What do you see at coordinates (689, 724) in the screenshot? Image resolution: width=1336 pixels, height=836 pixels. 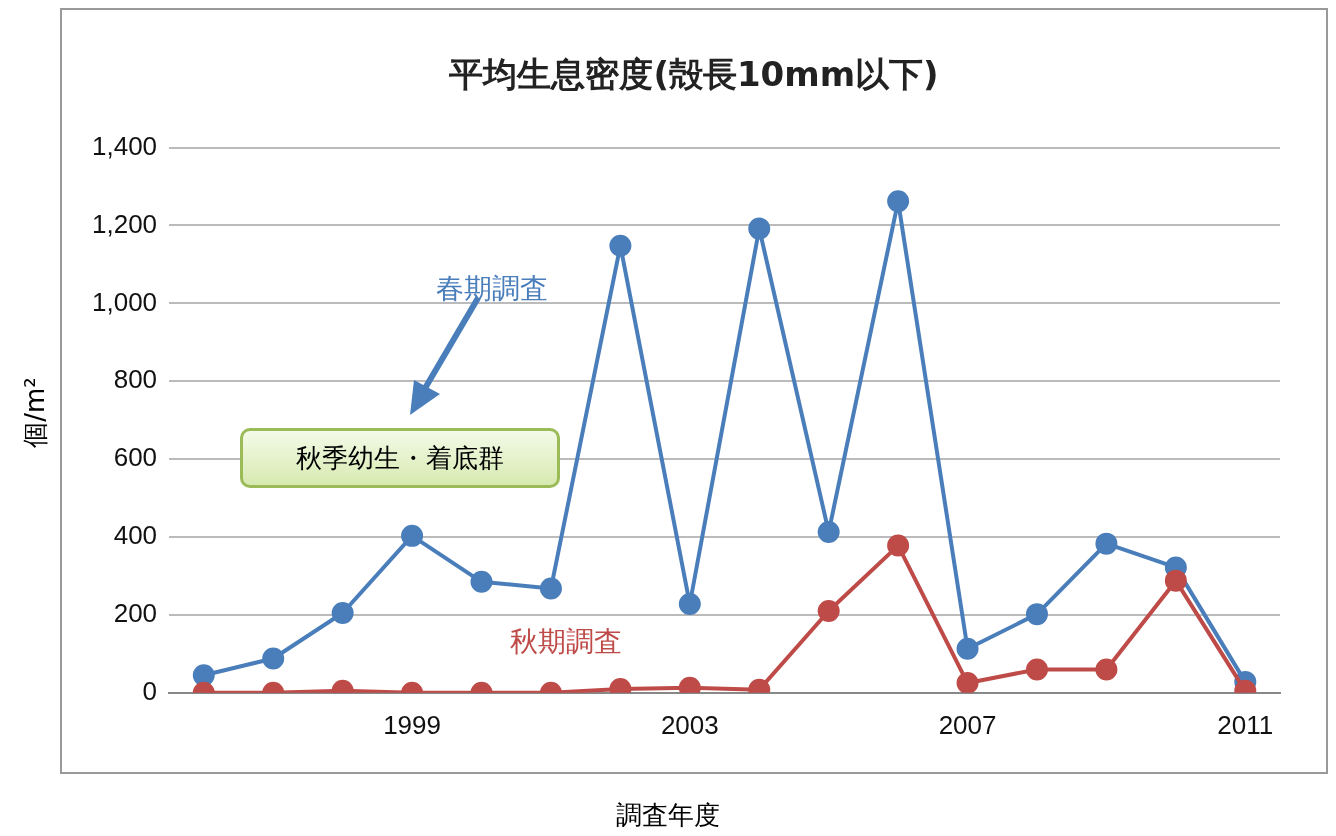 I see `x-tick-label: 2003` at bounding box center [689, 724].